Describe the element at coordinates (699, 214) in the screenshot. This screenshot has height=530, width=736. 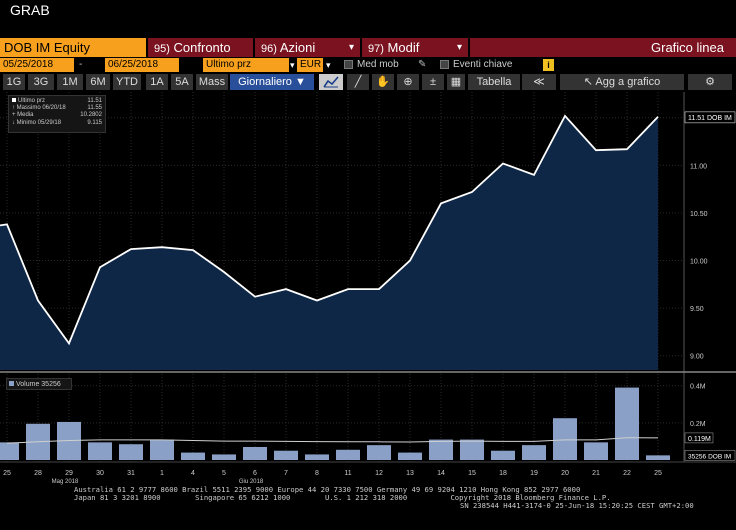
I see `price-tick-label: 10.50` at that location.